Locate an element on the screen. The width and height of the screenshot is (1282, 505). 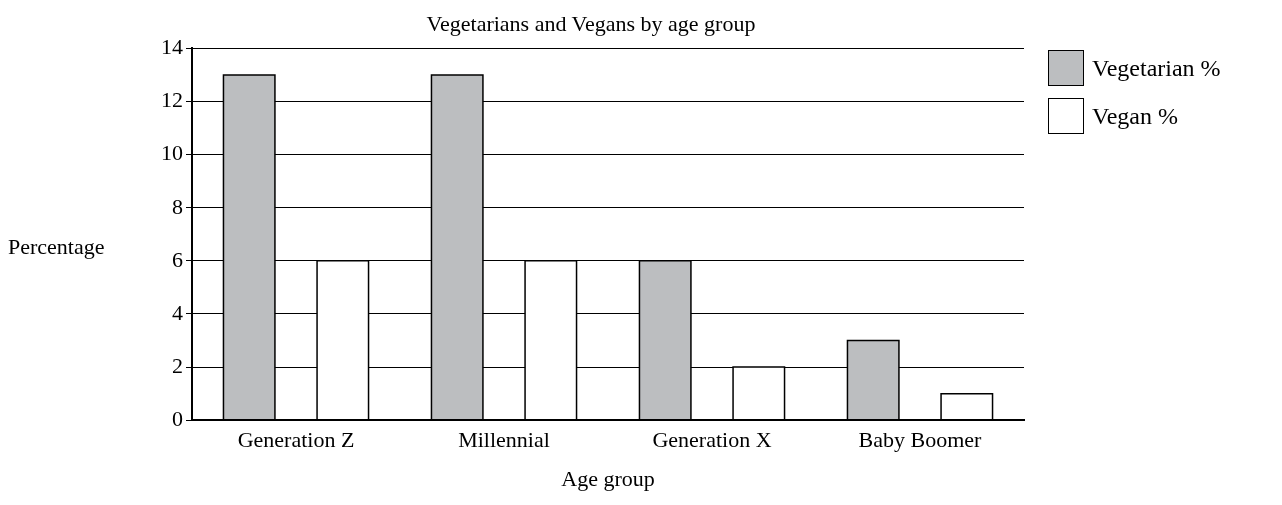
y-tick-label: 10 is located at coordinates (172, 153).